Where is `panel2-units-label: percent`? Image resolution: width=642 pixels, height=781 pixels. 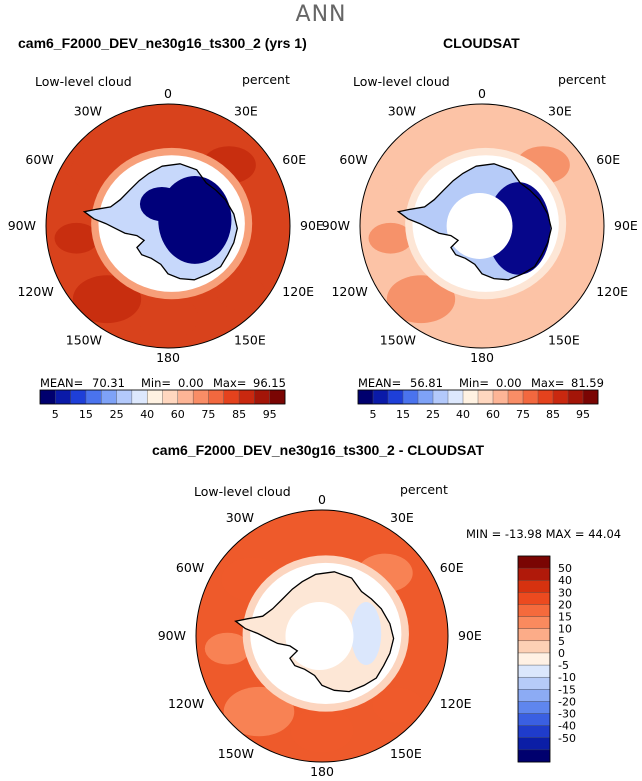 panel2-units-label: percent is located at coordinates (582, 79).